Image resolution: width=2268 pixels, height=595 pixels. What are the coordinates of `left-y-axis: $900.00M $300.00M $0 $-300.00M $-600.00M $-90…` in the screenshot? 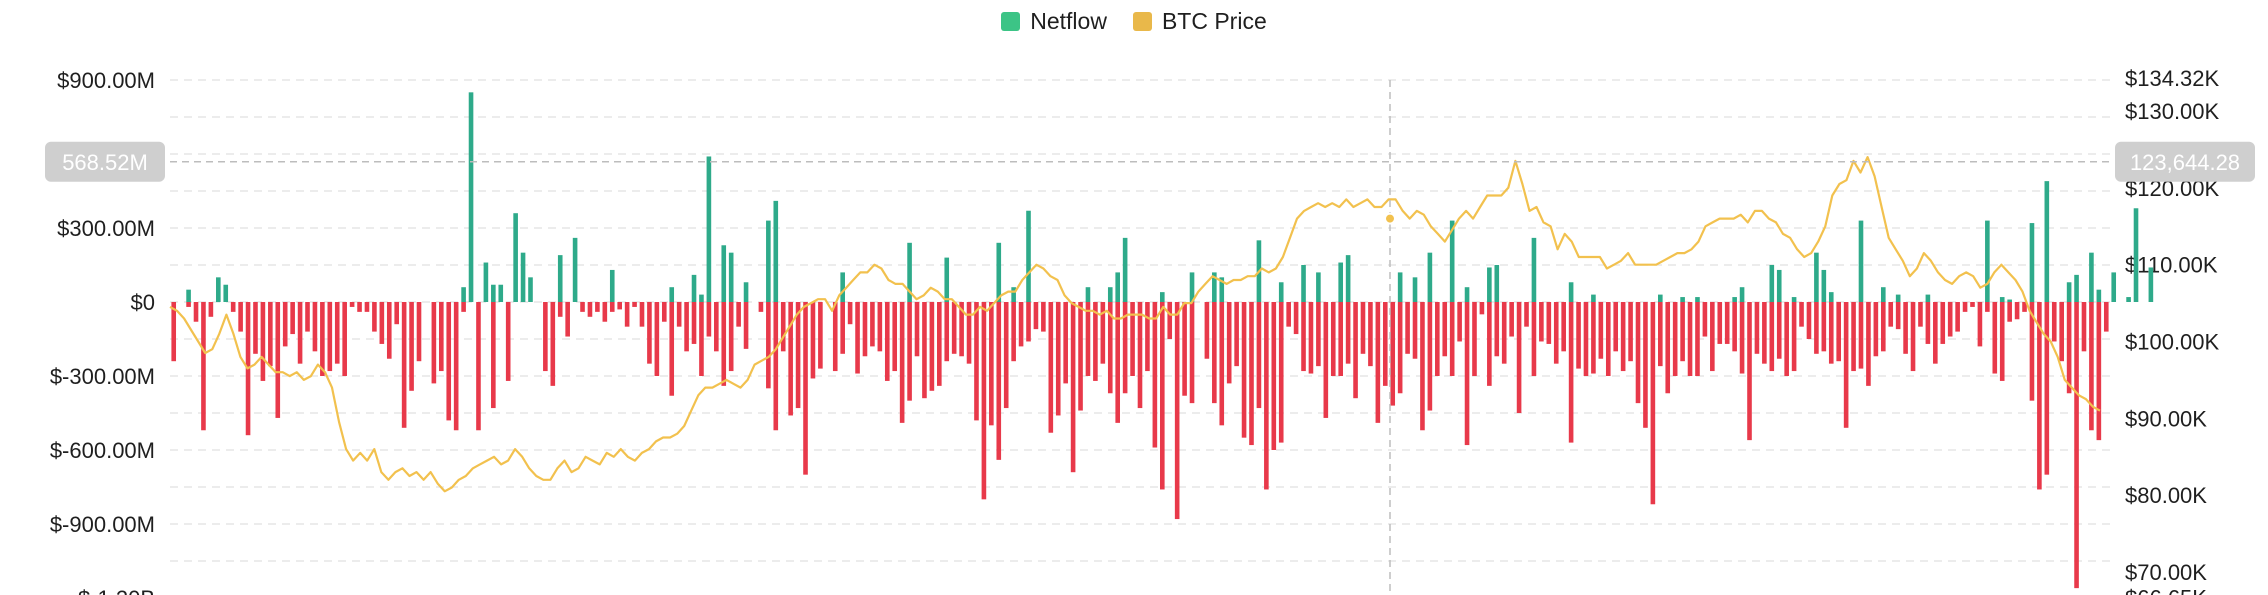 It's located at (102, 331).